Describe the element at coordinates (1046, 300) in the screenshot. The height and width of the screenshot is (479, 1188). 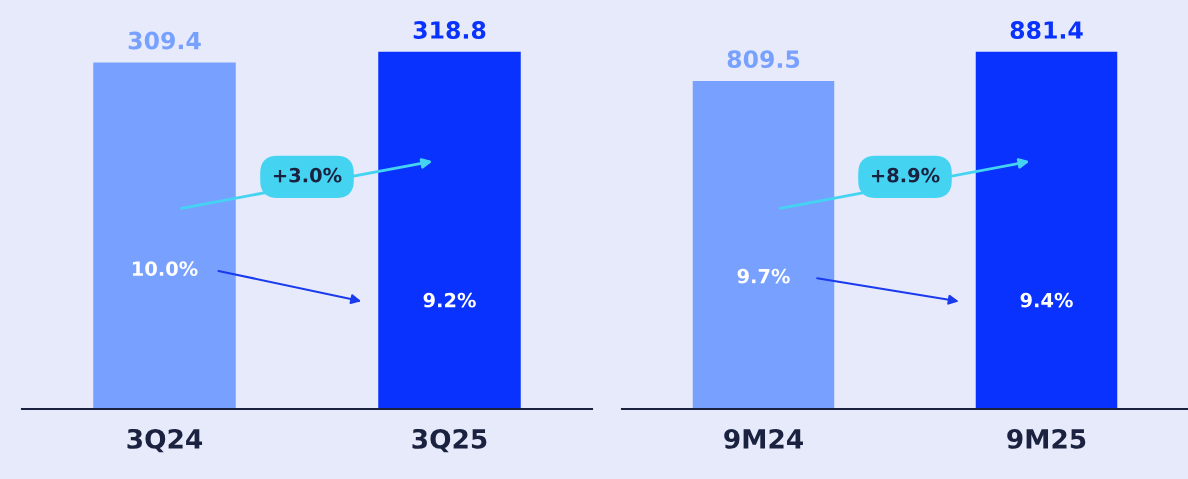
I see `annotation: 9.4%` at that location.